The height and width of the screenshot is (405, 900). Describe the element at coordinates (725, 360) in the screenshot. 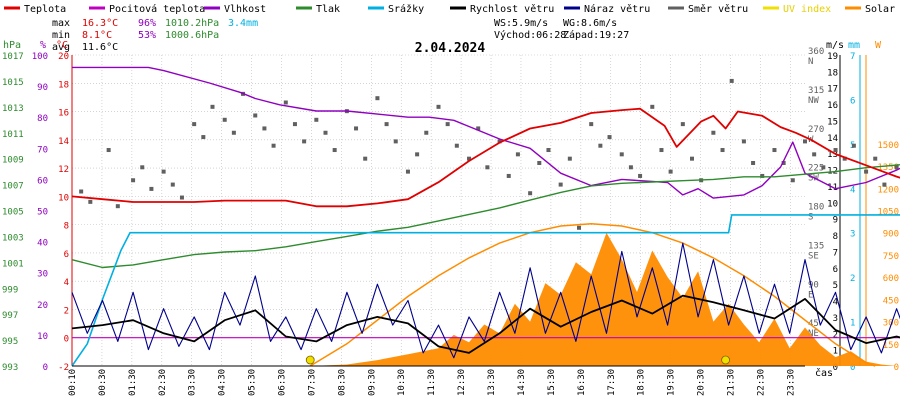

I see `uv-marker` at that location.